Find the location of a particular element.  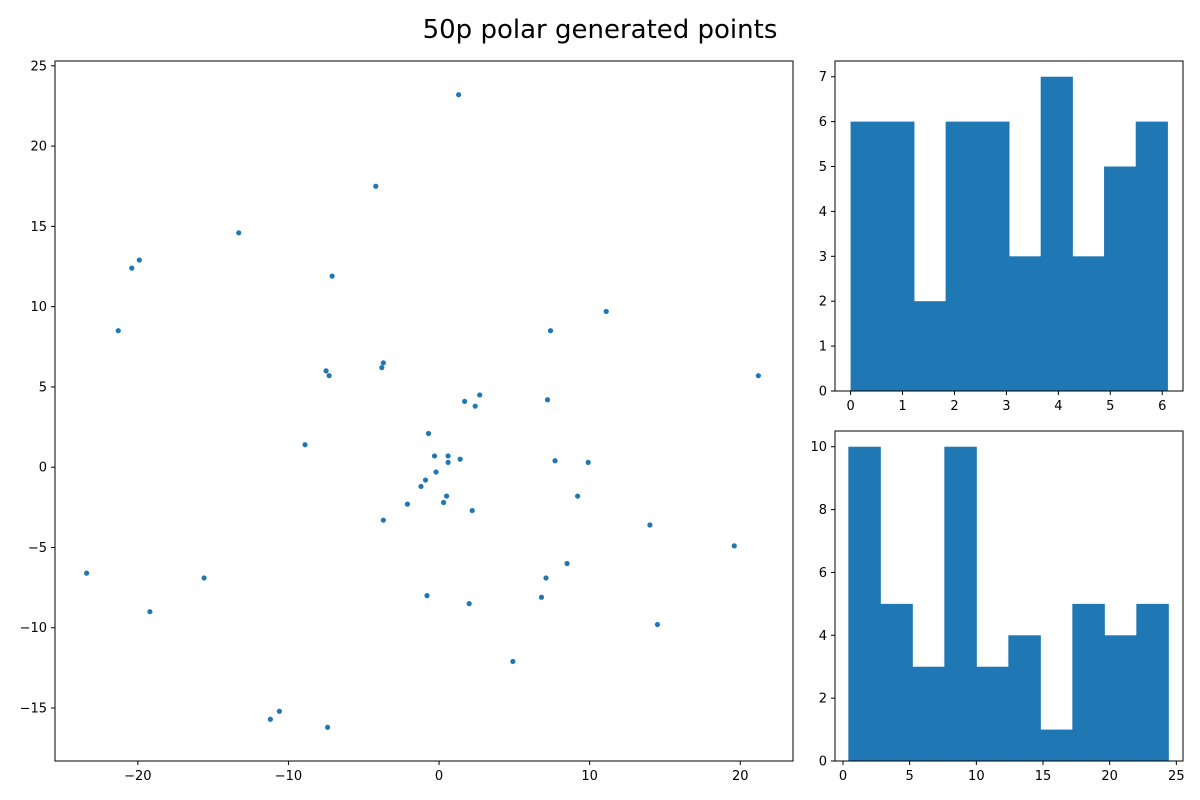

x-tick-label: 2 is located at coordinates (954, 406).